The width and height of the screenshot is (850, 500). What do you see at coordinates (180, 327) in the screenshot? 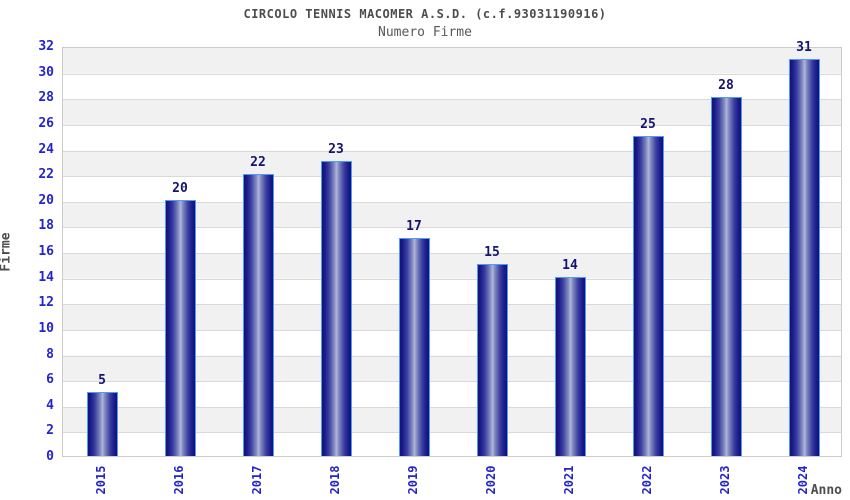
I see `bar-2016` at bounding box center [180, 327].